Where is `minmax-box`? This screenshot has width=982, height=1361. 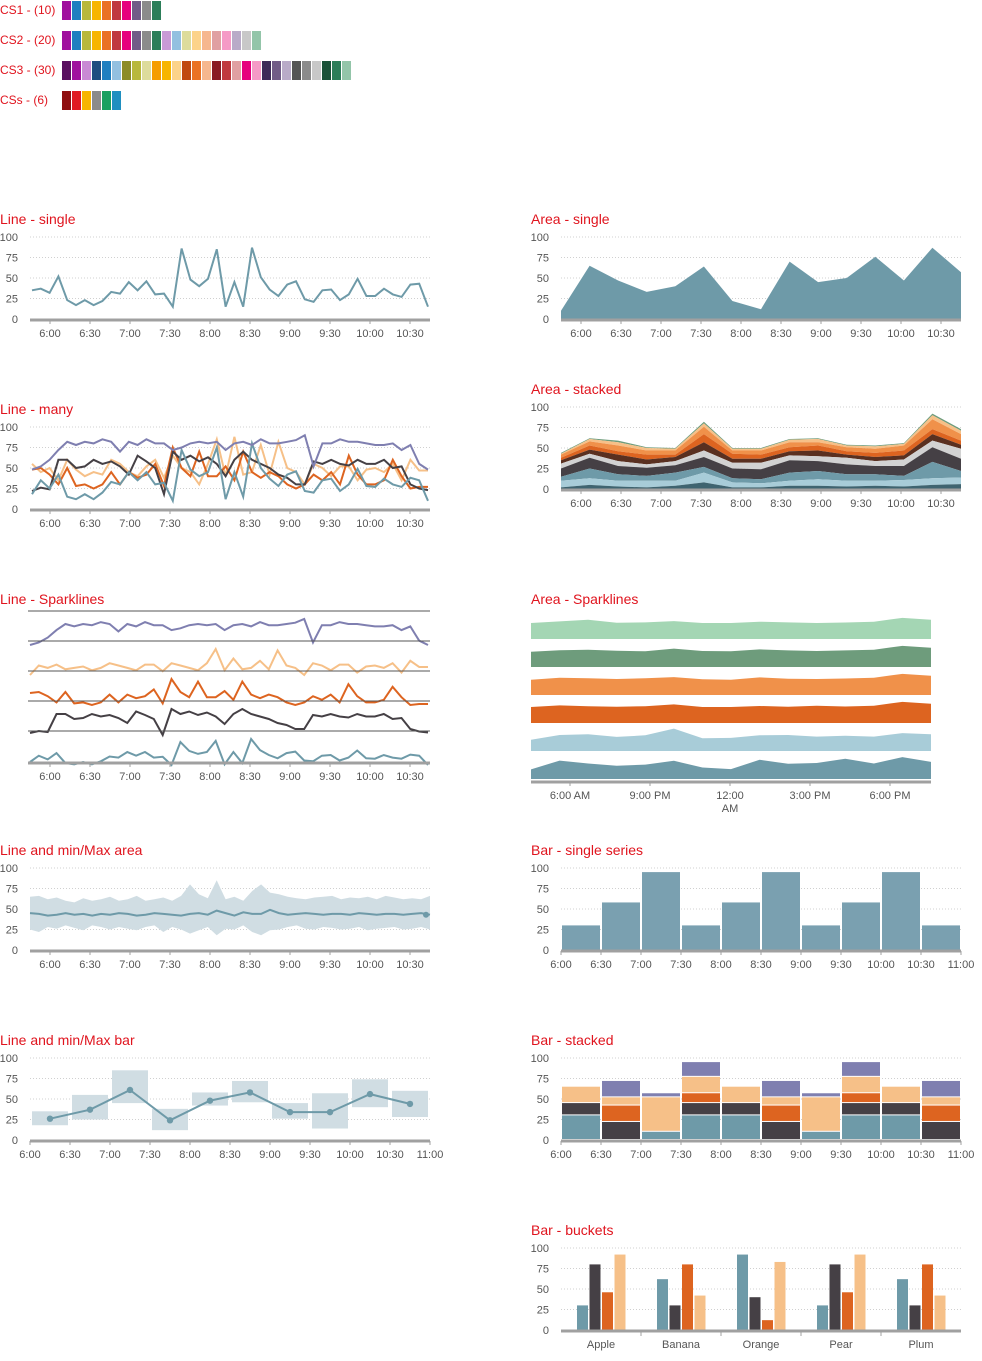 minmax-box is located at coordinates (130, 1087).